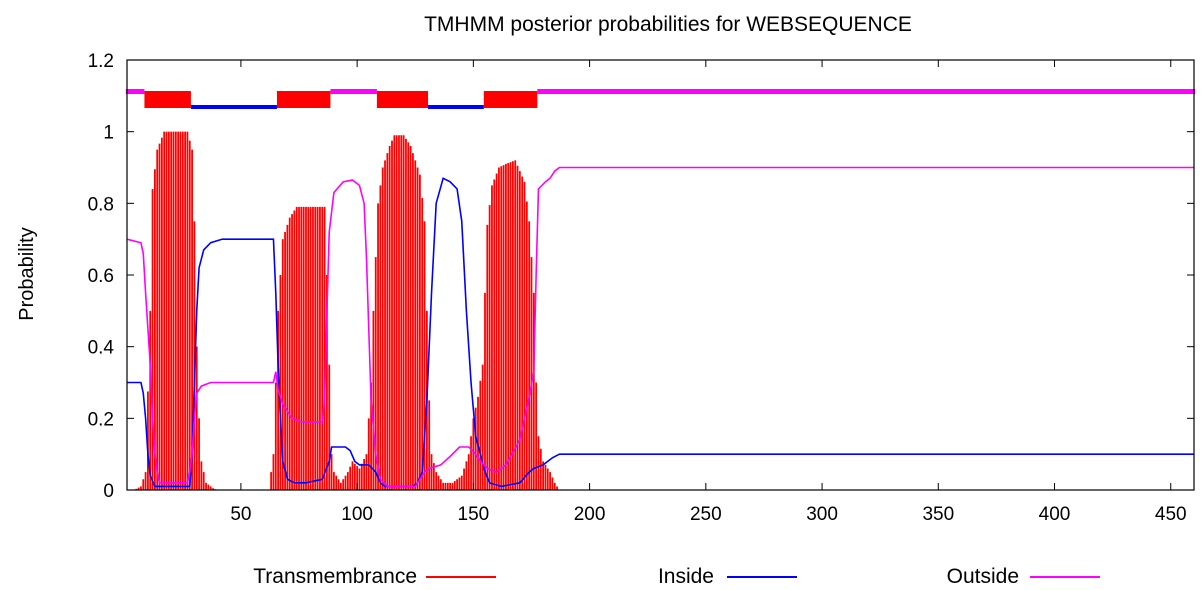  I want to click on topology-bar, so click(660, 99).